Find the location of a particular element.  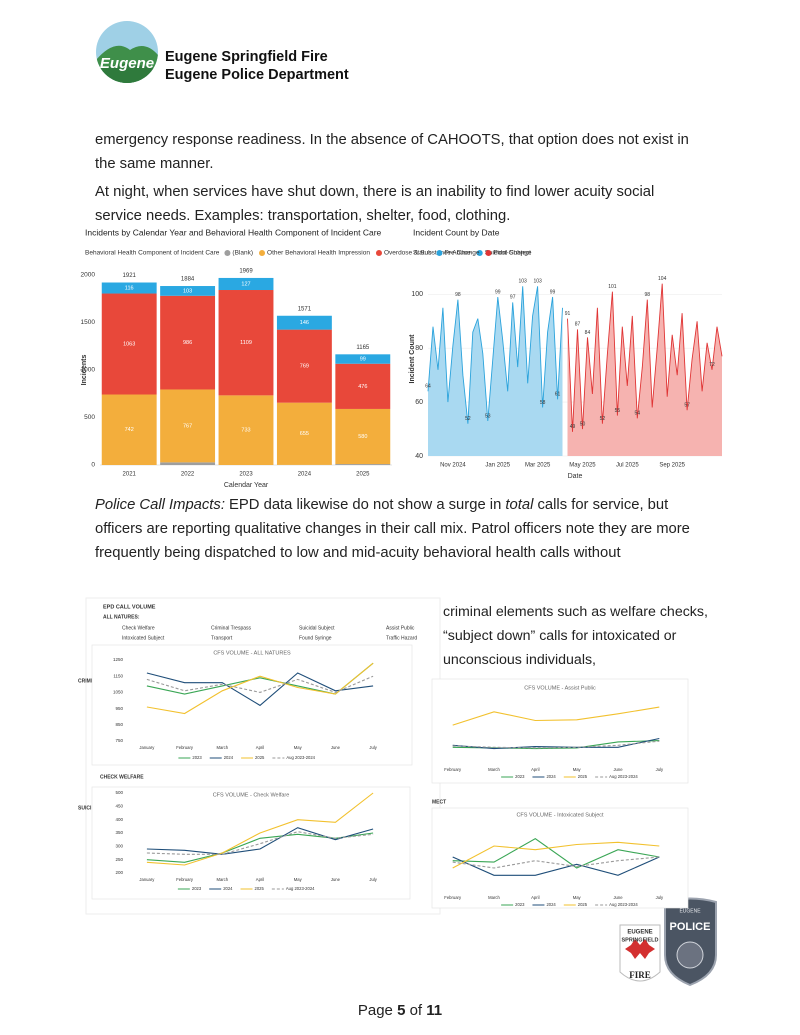

data-label: 91 is located at coordinates (568, 314).